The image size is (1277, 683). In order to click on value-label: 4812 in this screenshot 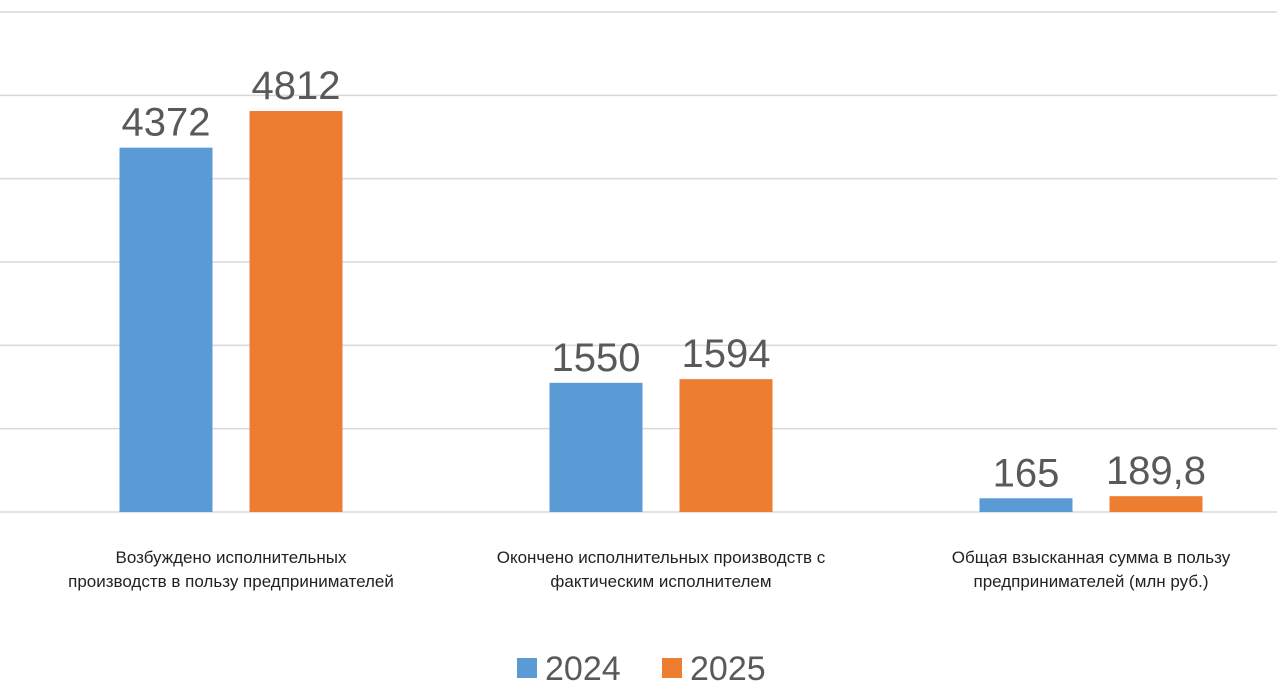, I will do `click(296, 86)`.